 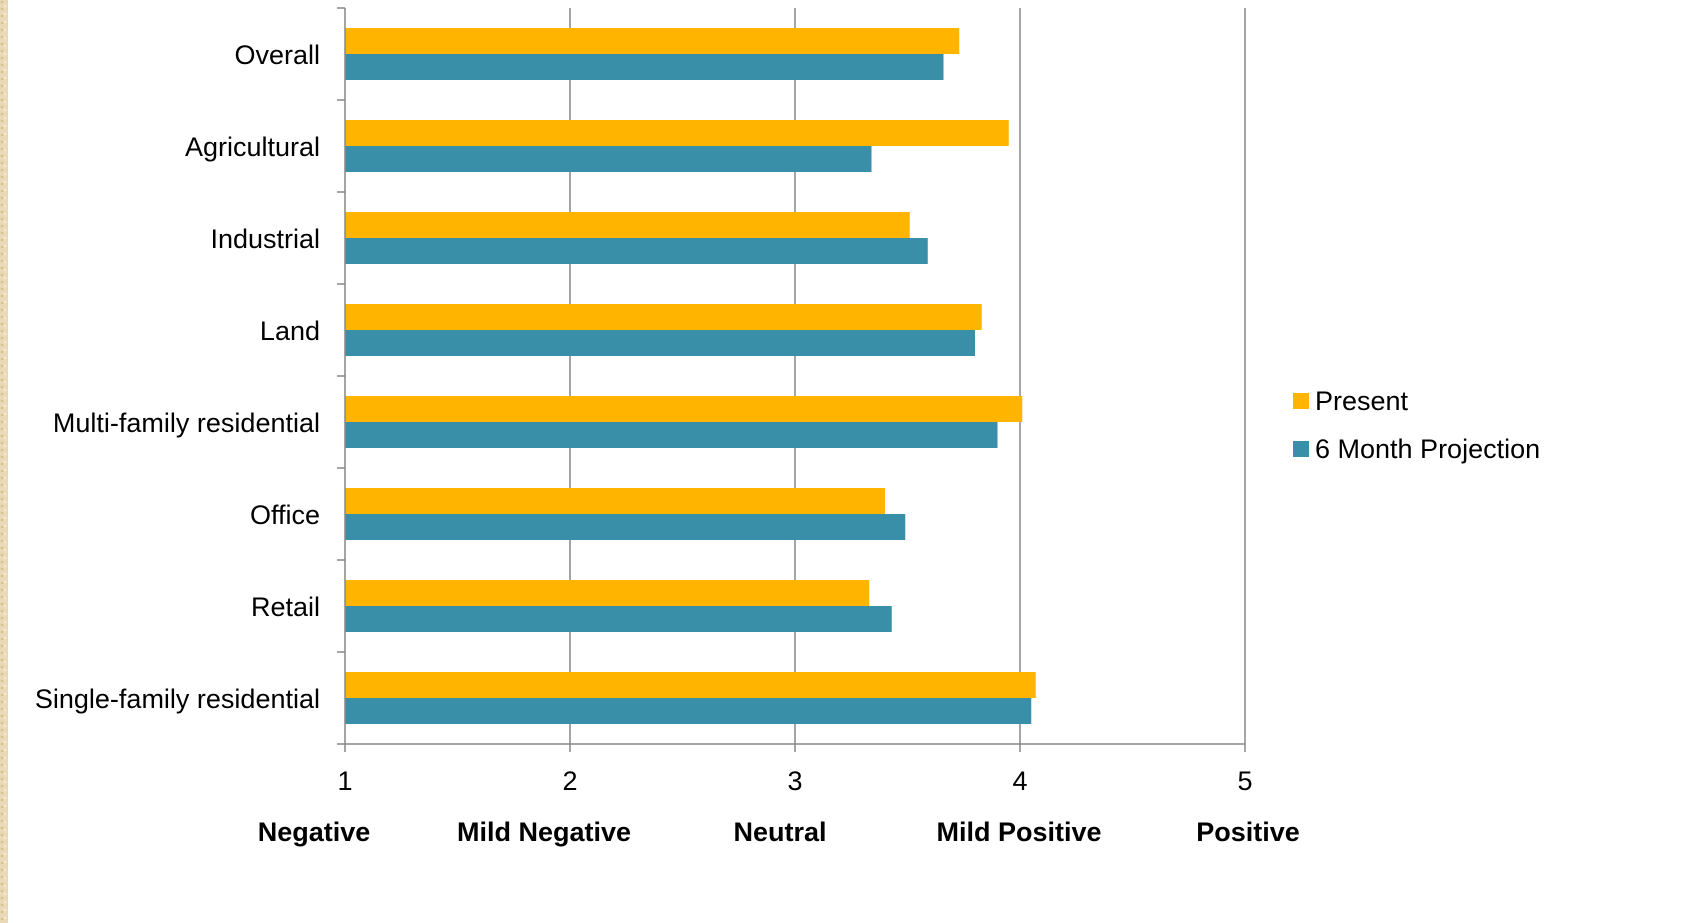 I want to click on category-label-multi-family-residential: Multi-family residential, so click(x=186, y=423).